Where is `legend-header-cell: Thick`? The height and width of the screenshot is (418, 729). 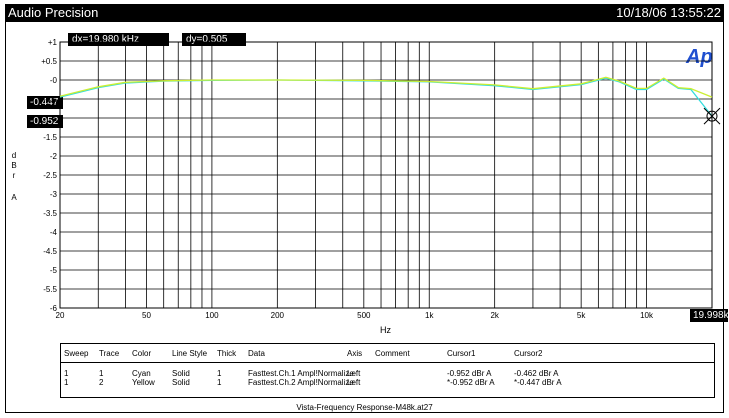
legend-header-cell: Thick is located at coordinates (227, 353).